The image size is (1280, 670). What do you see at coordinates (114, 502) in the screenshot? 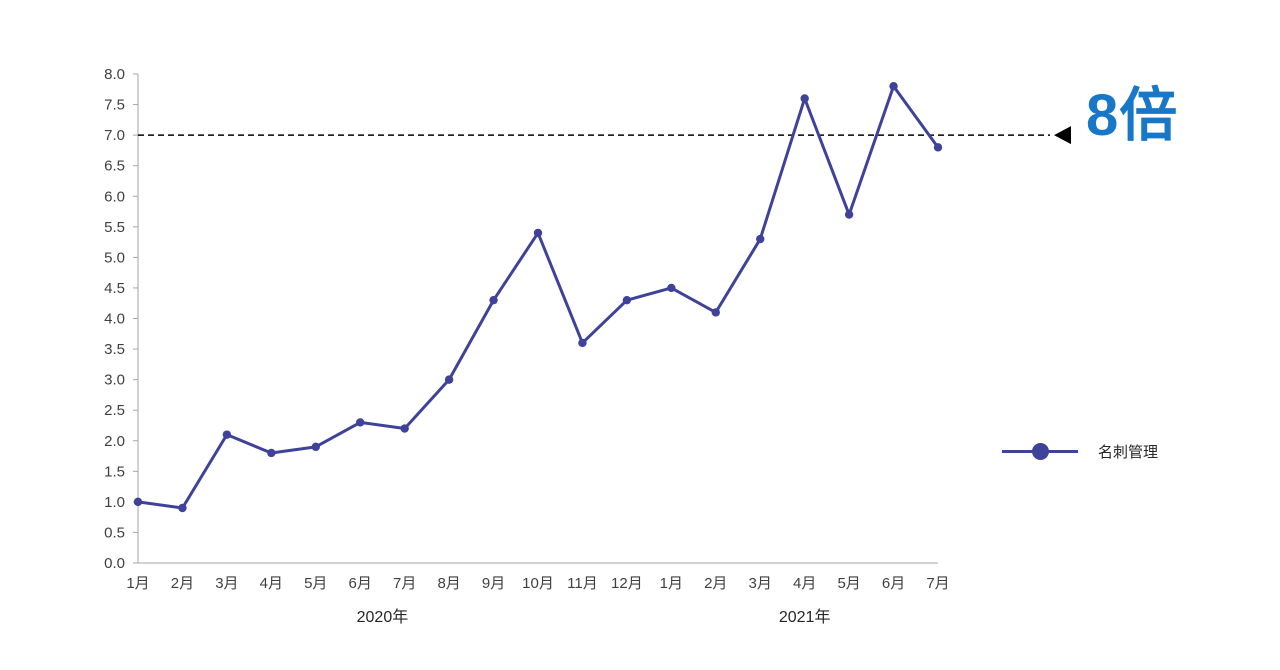
I see `y-axis-tick-label: 1.0` at bounding box center [114, 502].